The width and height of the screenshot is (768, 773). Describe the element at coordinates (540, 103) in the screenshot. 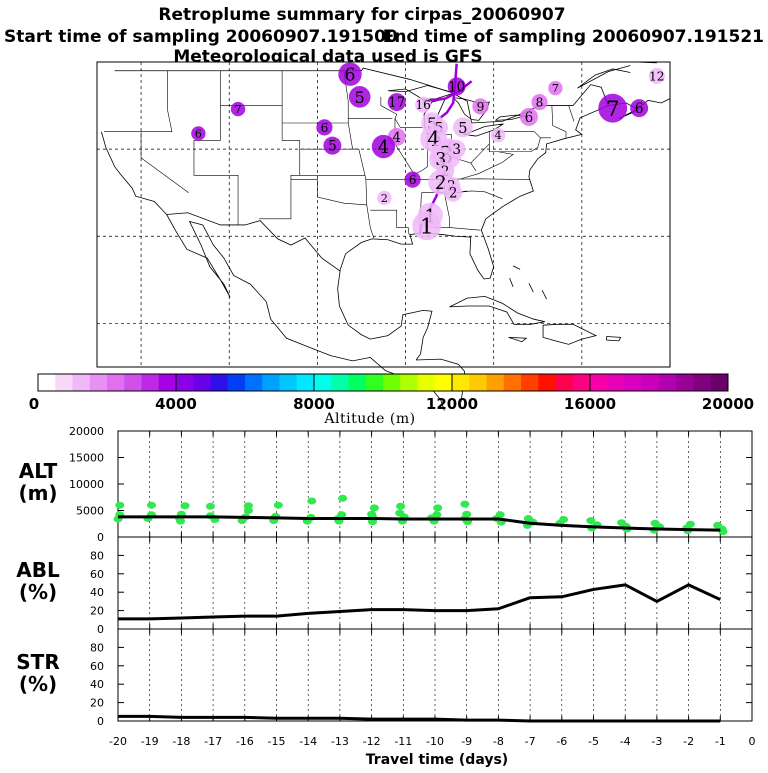

I see `plume-marker-label: 8` at that location.